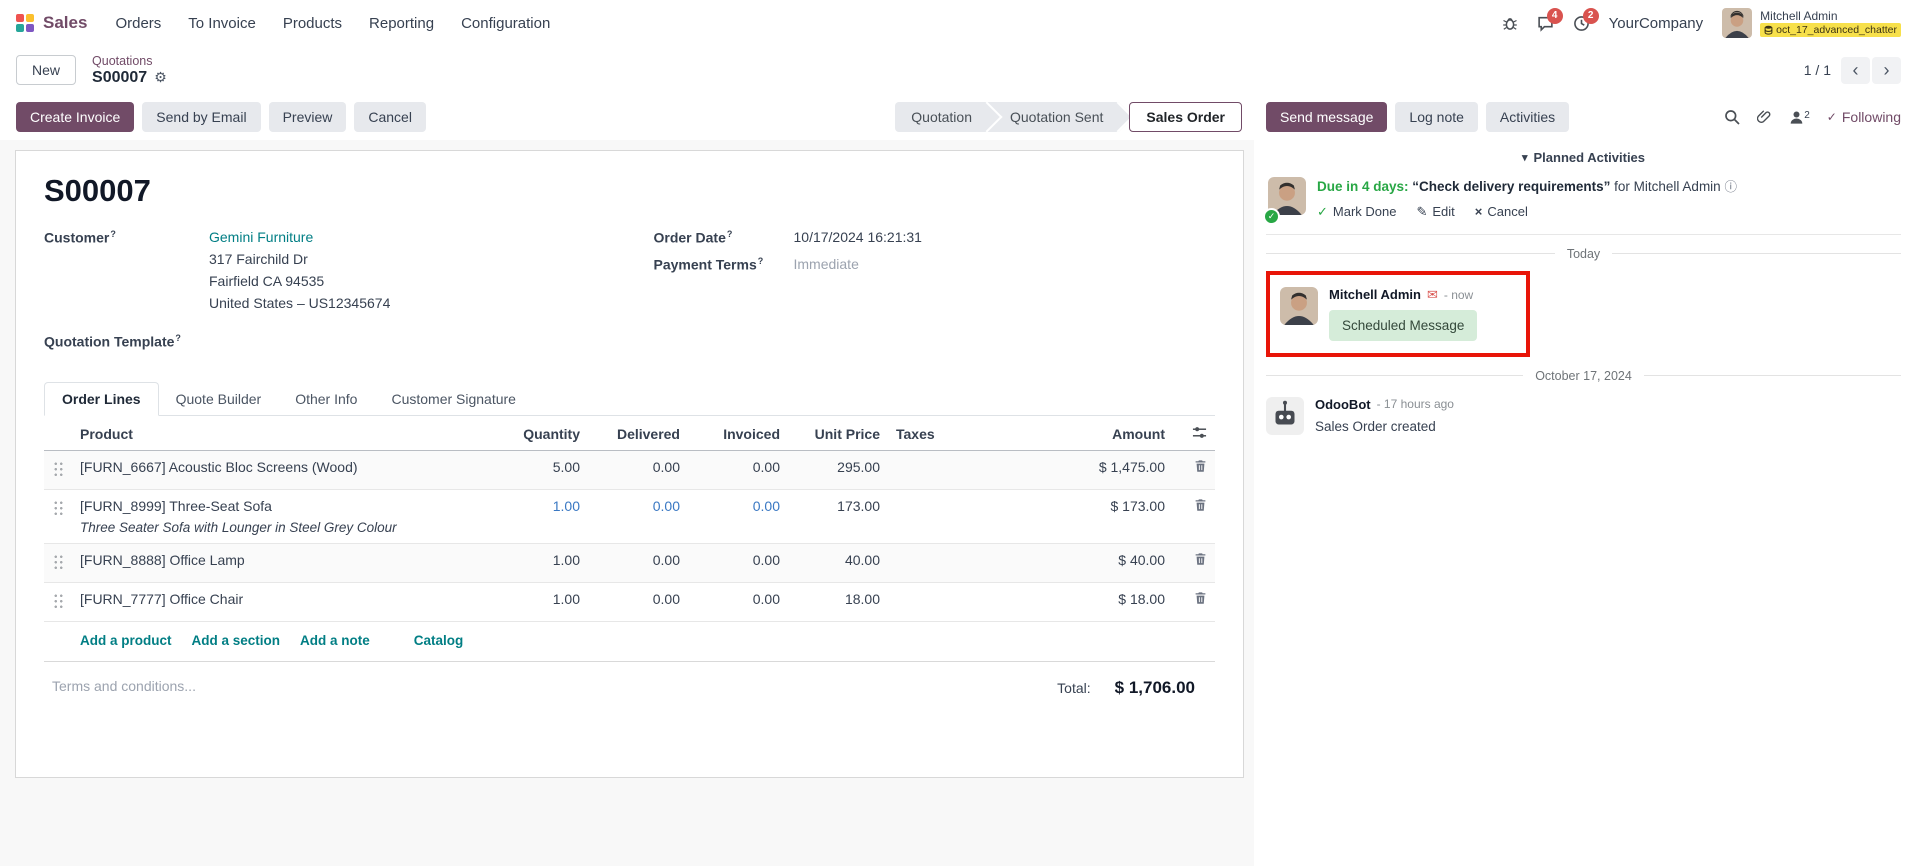  I want to click on planned-activities-header: ▾ Planned Activities, so click(1583, 158).